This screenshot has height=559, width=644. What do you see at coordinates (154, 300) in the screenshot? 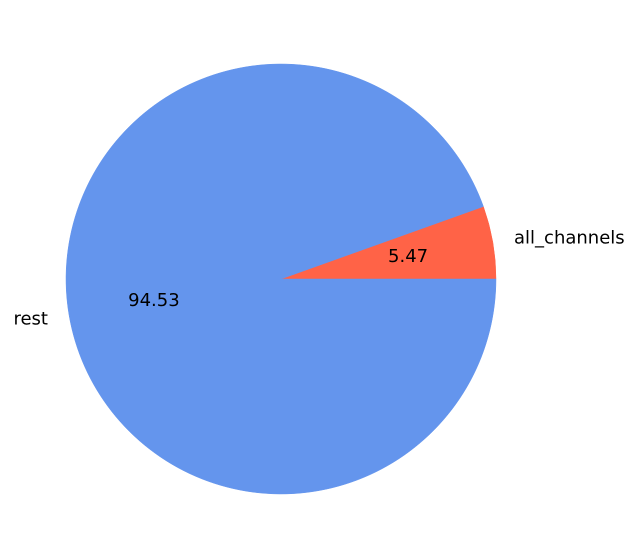
I see `slice-value-rest: 94.53` at bounding box center [154, 300].